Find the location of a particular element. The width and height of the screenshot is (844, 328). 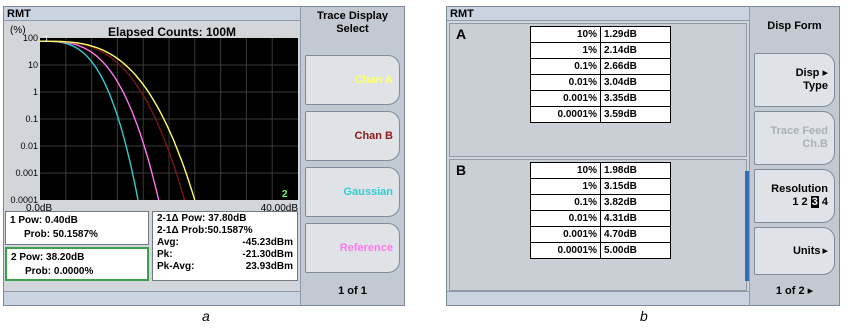

disp-type-softkey: Disp ▸ Type is located at coordinates (794, 80).